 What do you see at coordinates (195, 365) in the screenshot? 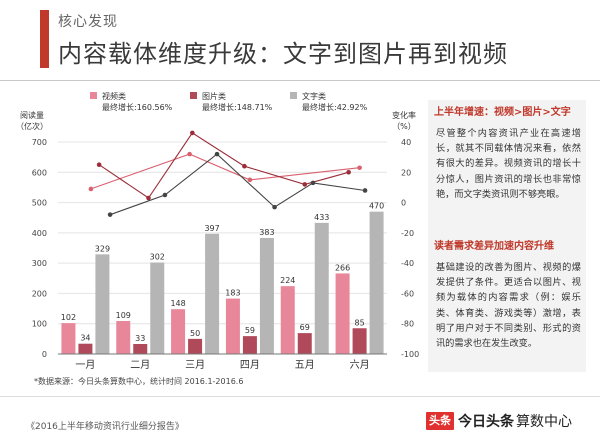
I see `x-tick-label: 三月` at bounding box center [195, 365].